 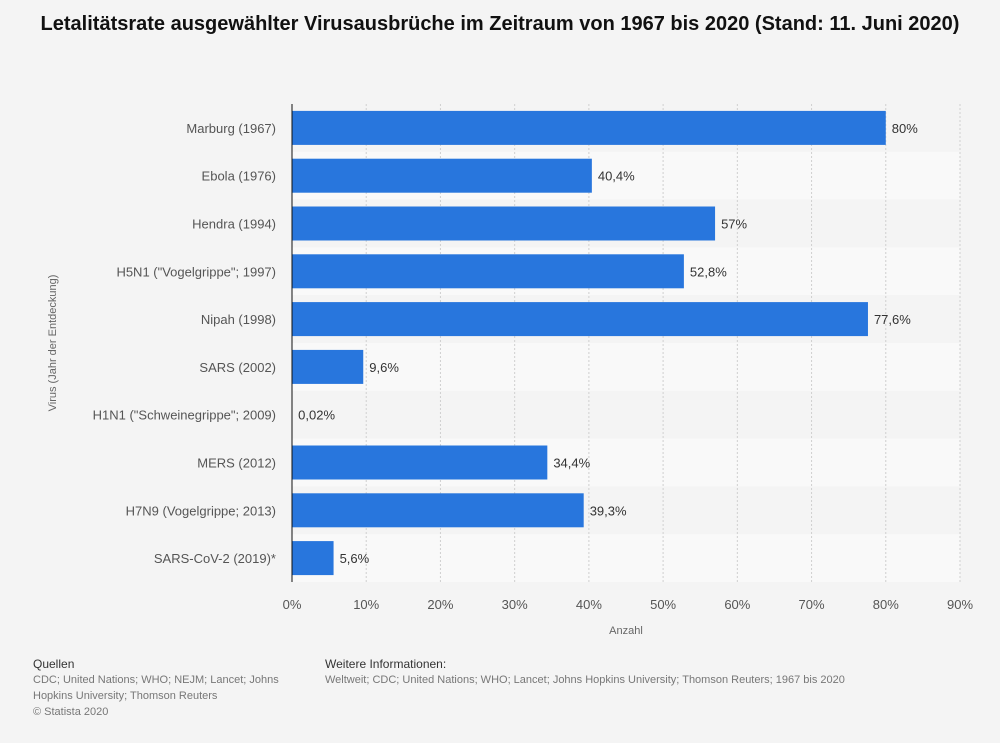 I want to click on sources-heading: Quellen, so click(x=54, y=664).